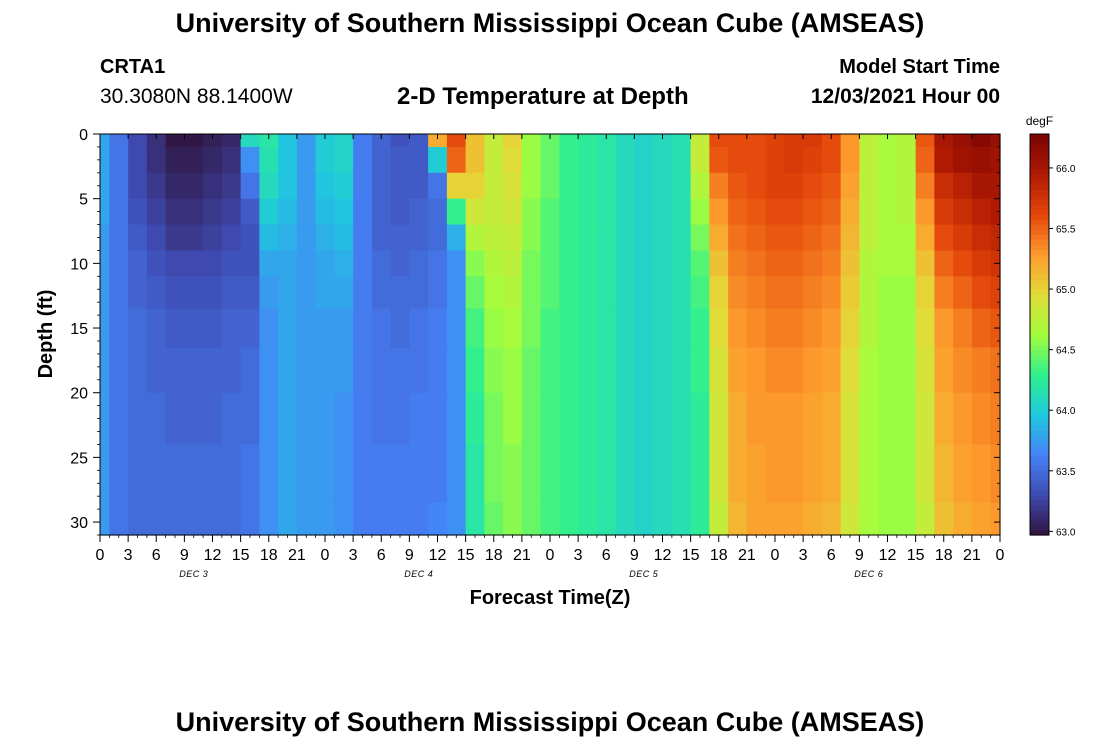  I want to click on x-tick-label: 0, so click(550, 555).